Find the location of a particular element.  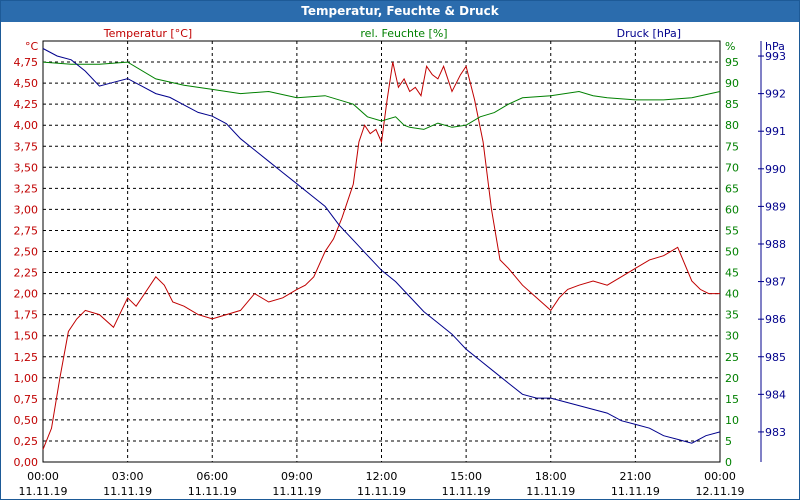

pressure-axis-title: Druck [hPa] is located at coordinates (649, 33).